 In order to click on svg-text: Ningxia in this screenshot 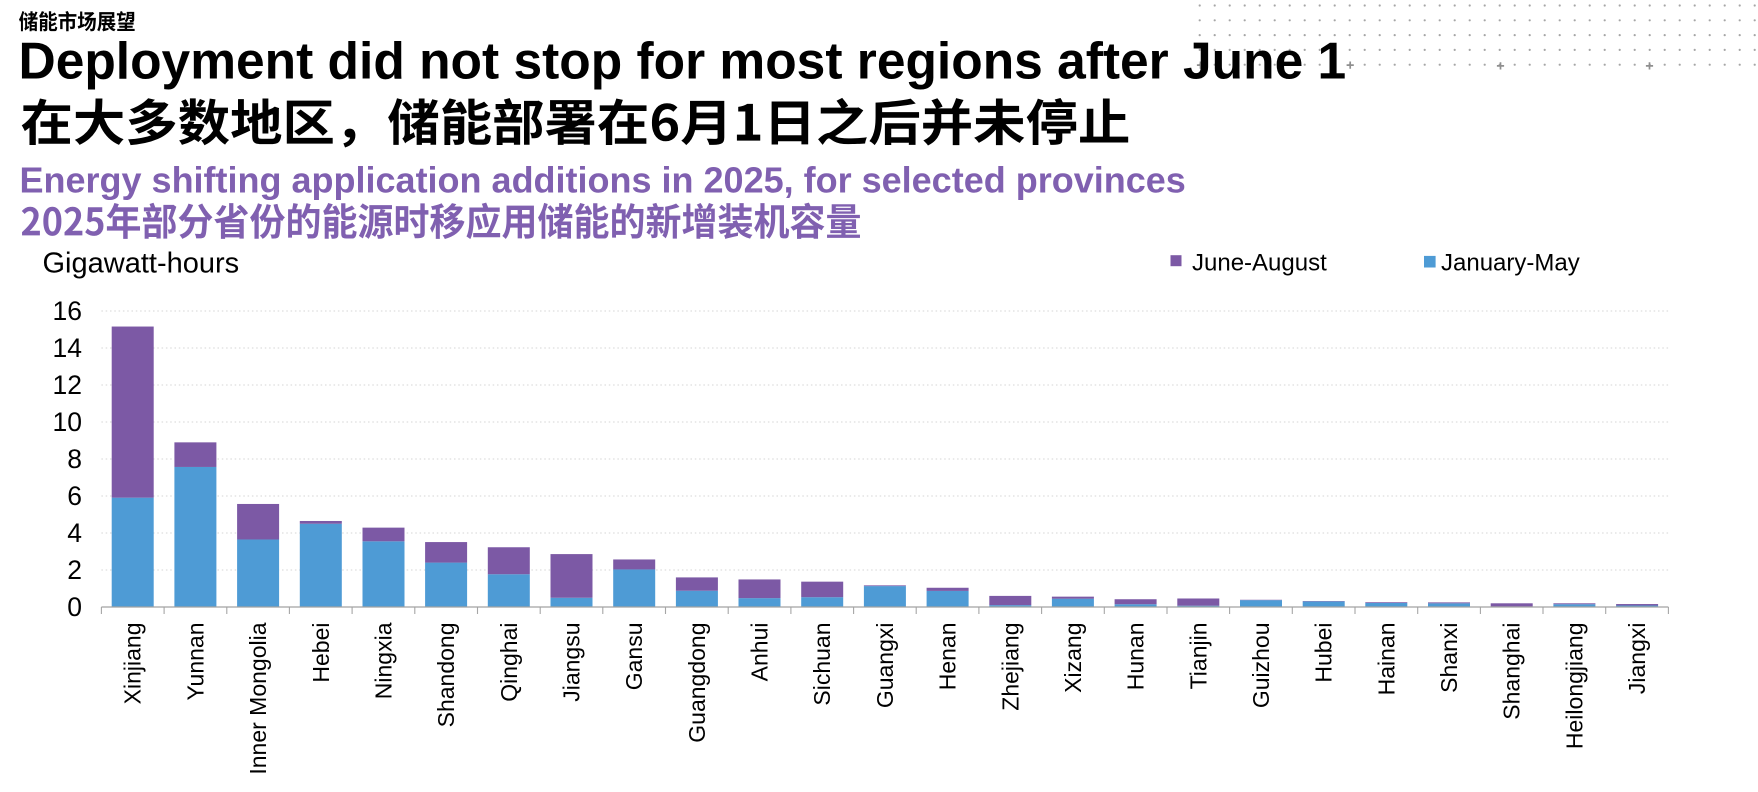, I will do `click(384, 660)`.